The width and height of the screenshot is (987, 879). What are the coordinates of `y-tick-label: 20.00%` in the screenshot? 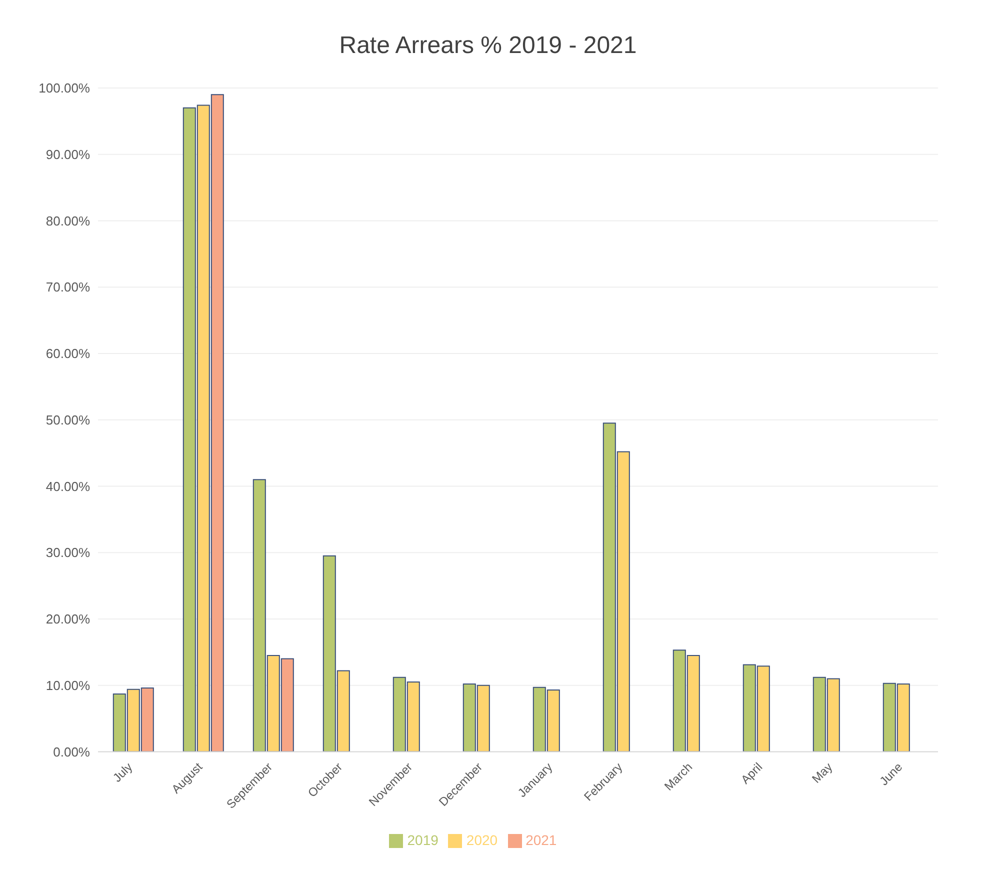 It's located at (68, 619).